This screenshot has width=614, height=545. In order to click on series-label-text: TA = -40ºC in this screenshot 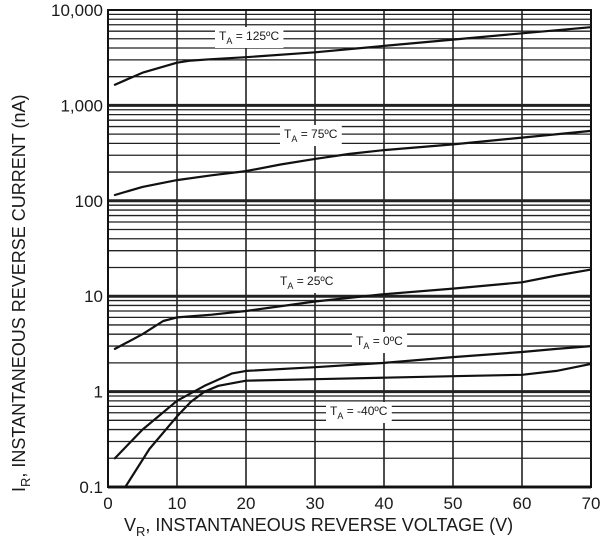, I will do `click(359, 412)`.